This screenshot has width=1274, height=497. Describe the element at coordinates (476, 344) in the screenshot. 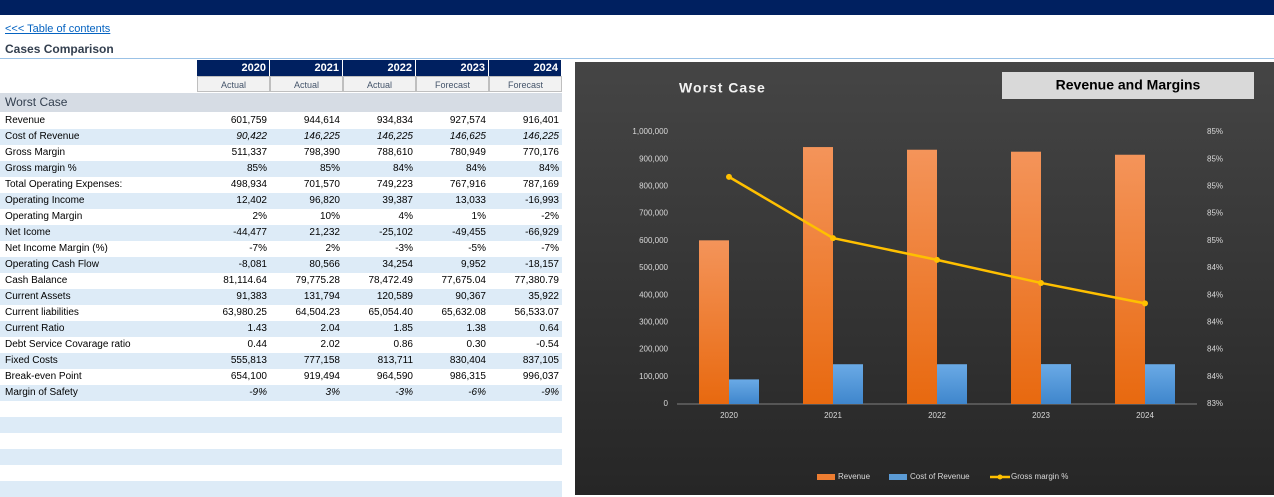

I see `cell: 0.30` at that location.